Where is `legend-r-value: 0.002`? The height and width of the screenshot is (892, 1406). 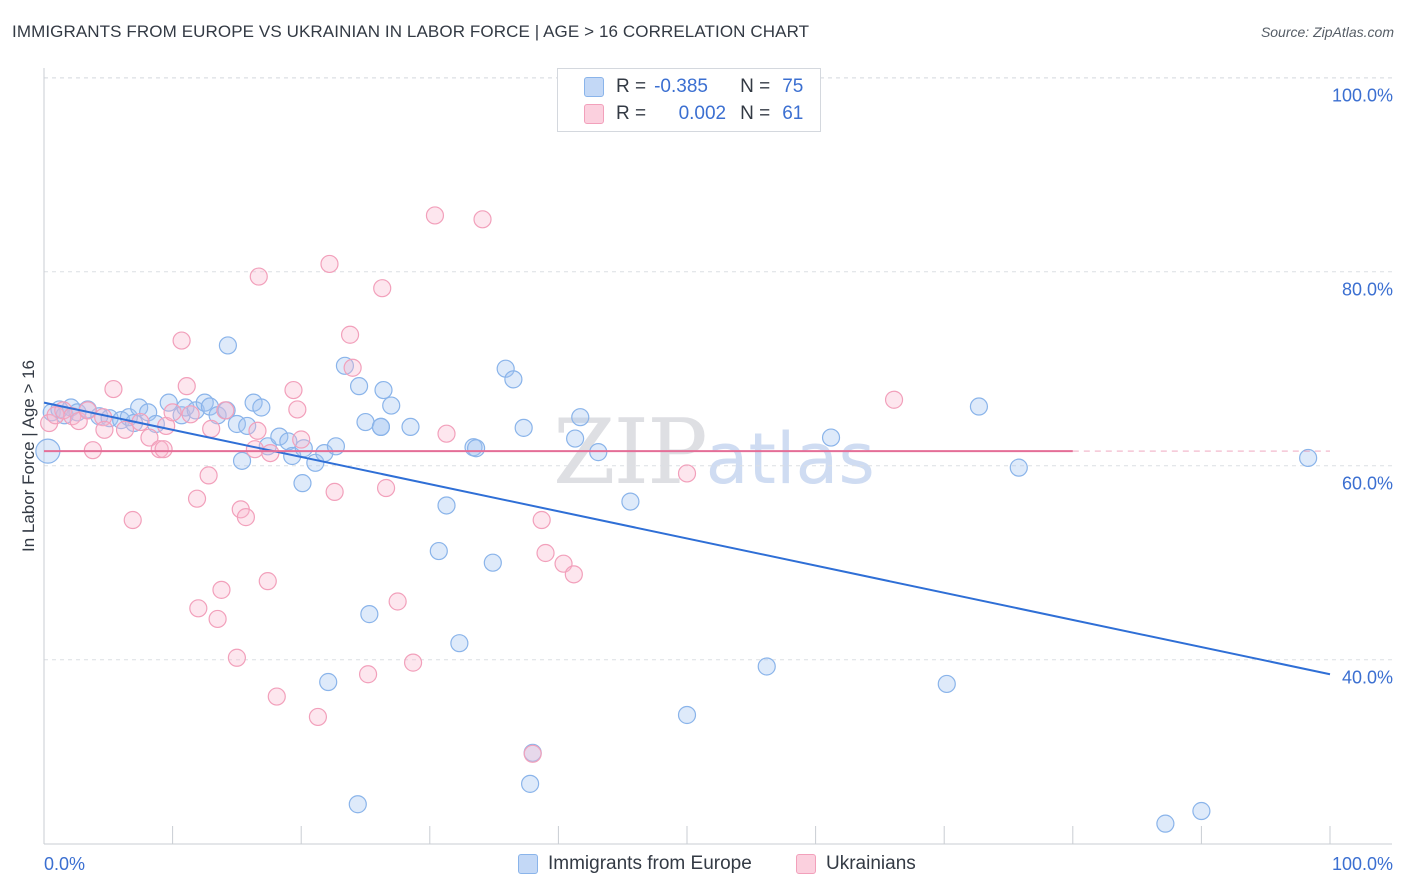 legend-r-value: 0.002 is located at coordinates (702, 113).